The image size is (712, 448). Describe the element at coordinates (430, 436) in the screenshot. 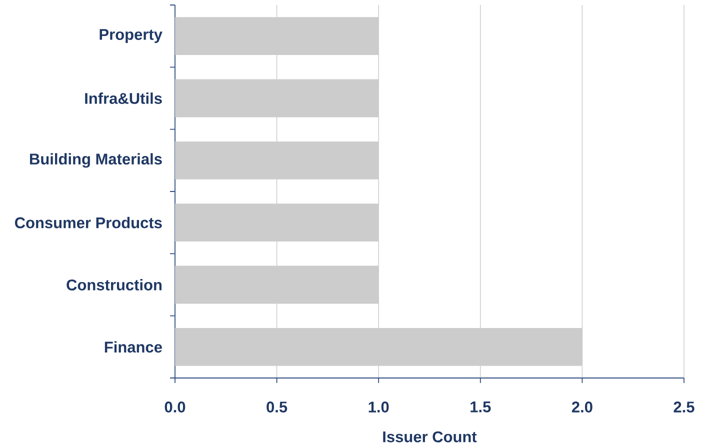

I see `x-axis-title: Issuer Count` at that location.